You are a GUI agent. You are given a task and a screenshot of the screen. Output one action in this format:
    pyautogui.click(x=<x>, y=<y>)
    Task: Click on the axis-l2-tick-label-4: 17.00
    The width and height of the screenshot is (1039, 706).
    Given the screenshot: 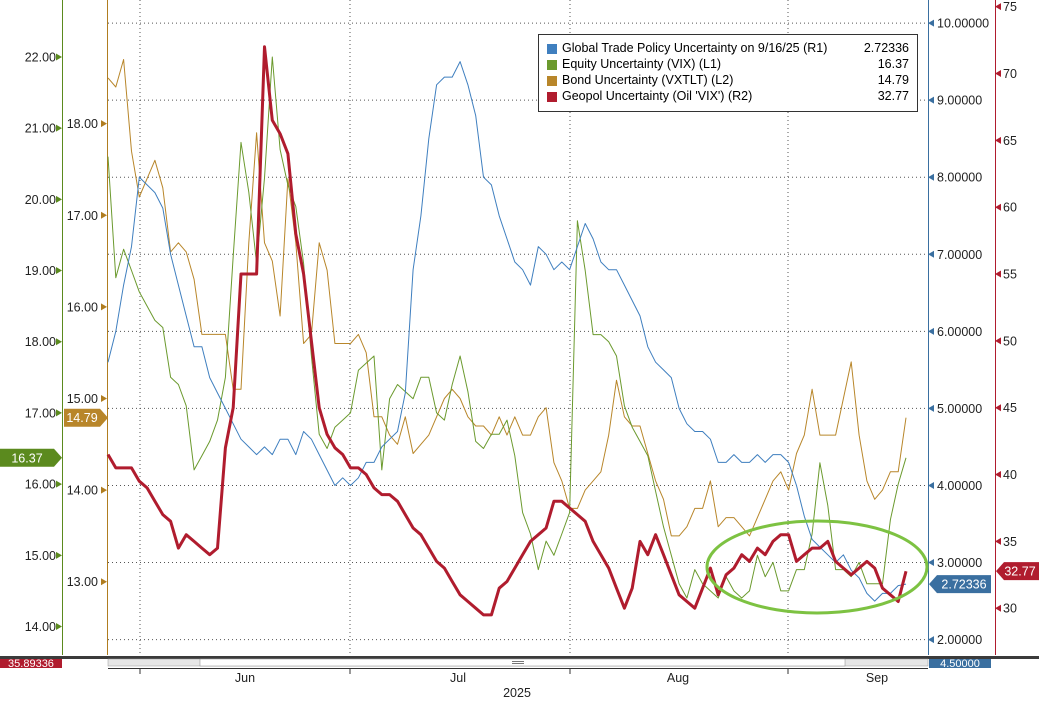 What is the action you would take?
    pyautogui.click(x=82, y=216)
    